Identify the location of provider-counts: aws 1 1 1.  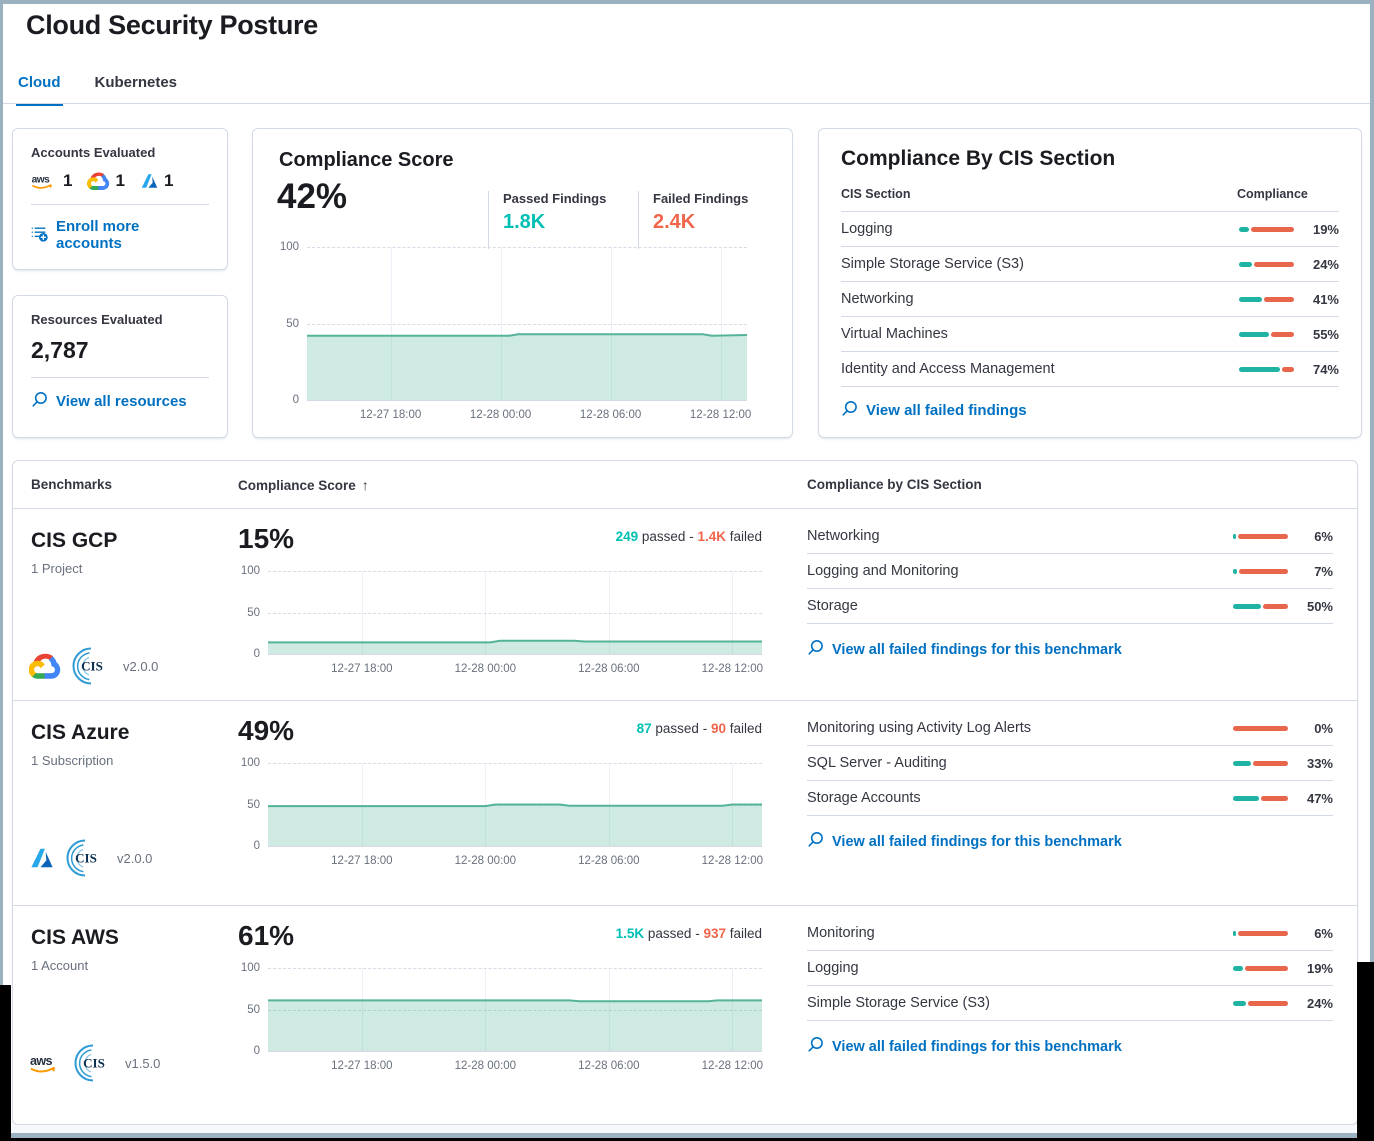
(120, 181).